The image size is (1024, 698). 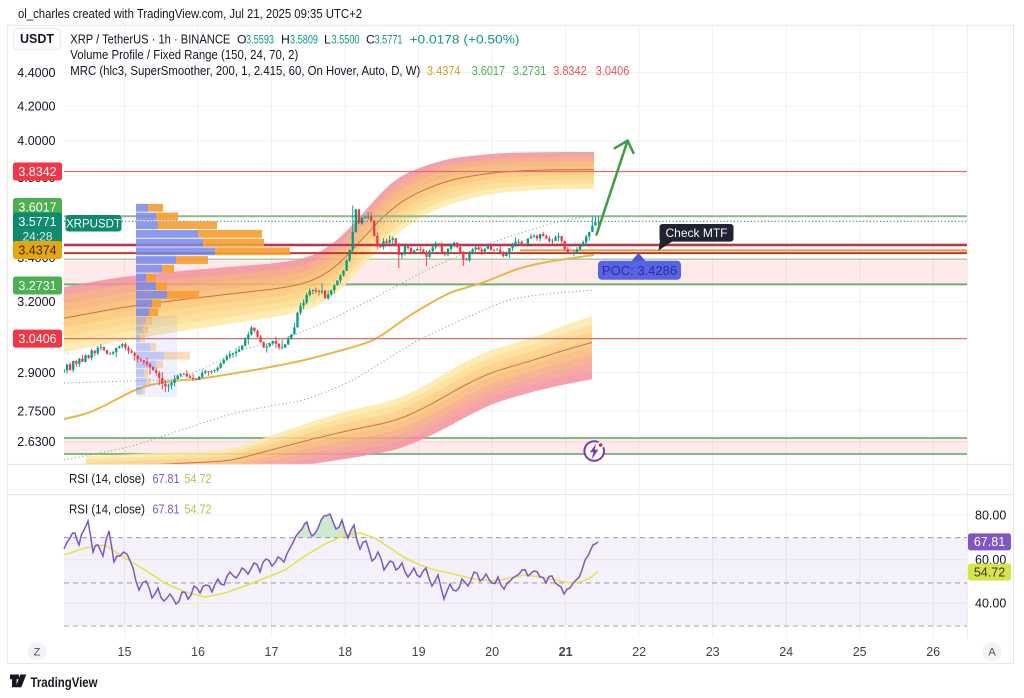 What do you see at coordinates (566, 652) in the screenshot?
I see `svg-text: 21` at bounding box center [566, 652].